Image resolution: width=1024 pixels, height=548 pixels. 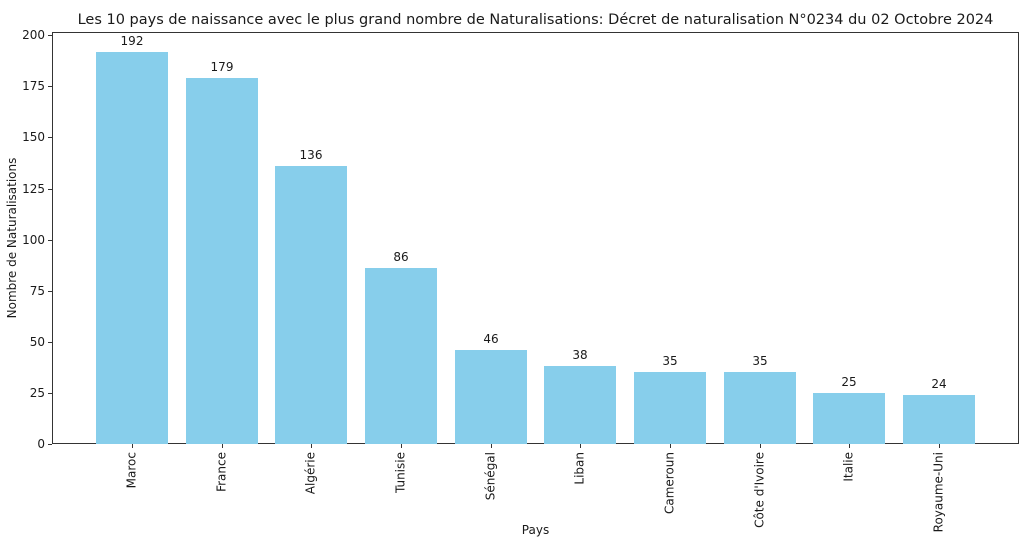 What do you see at coordinates (222, 67) in the screenshot?
I see `bar-value-label: 179` at bounding box center [222, 67].